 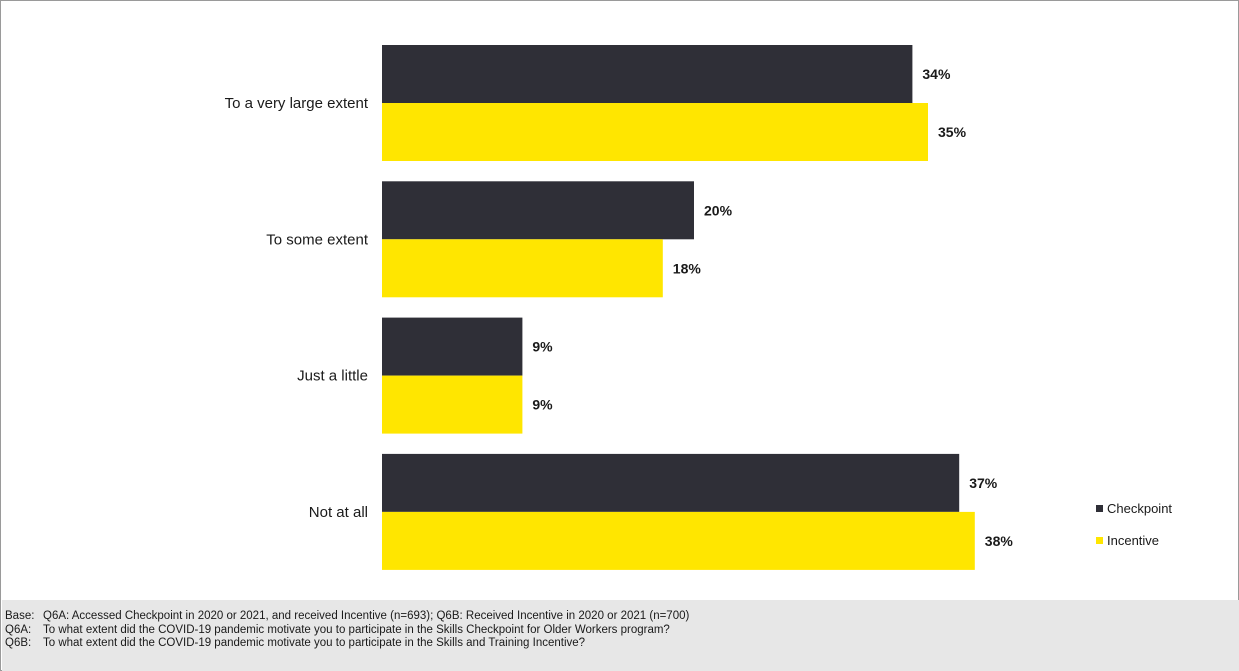 What do you see at coordinates (297, 103) in the screenshot?
I see `category-label-to-a-very-large-extent: To a very large extent` at bounding box center [297, 103].